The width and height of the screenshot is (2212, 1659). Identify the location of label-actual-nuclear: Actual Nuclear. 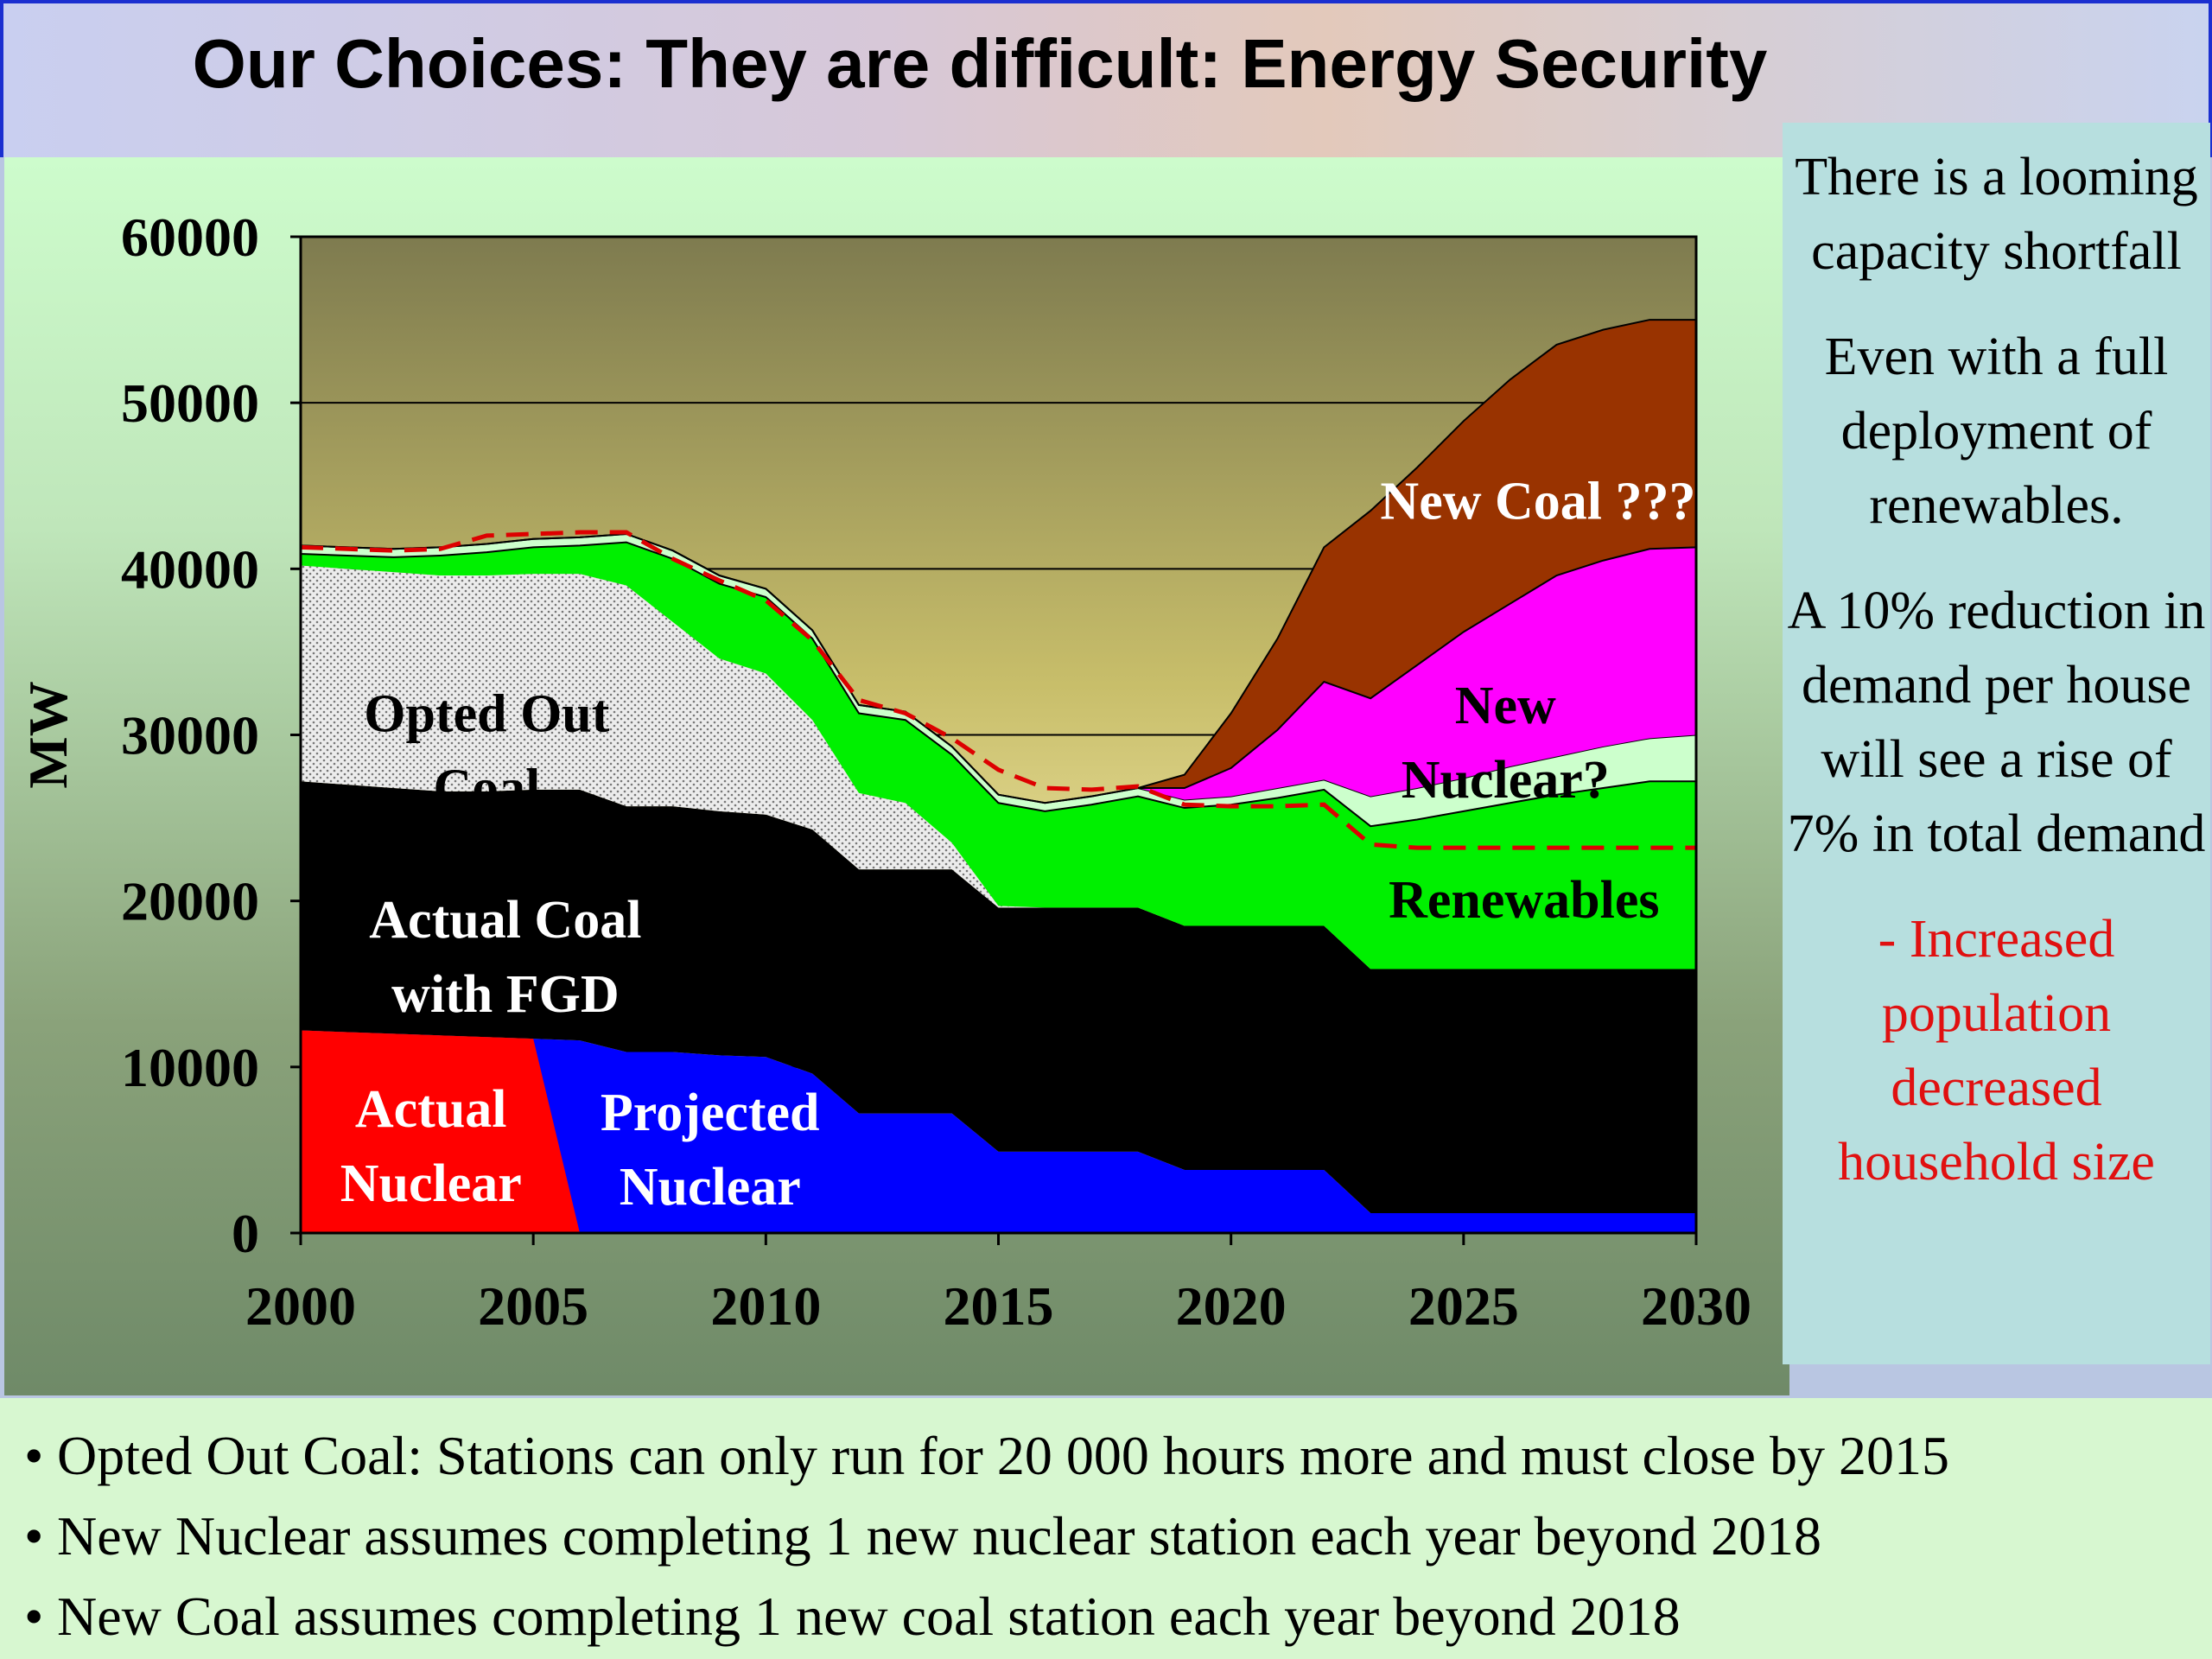
(431, 1146).